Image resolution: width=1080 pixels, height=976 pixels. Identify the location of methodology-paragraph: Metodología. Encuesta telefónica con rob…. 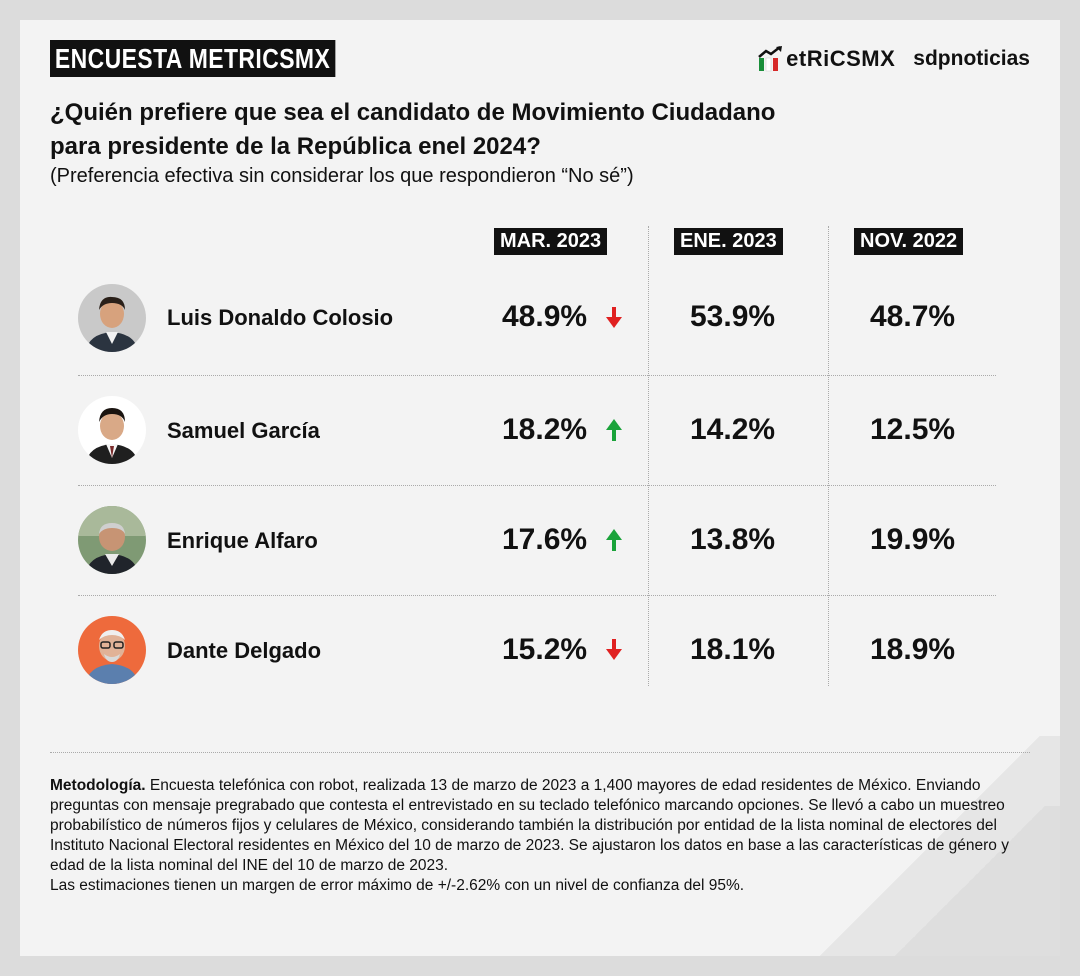
(530, 826).